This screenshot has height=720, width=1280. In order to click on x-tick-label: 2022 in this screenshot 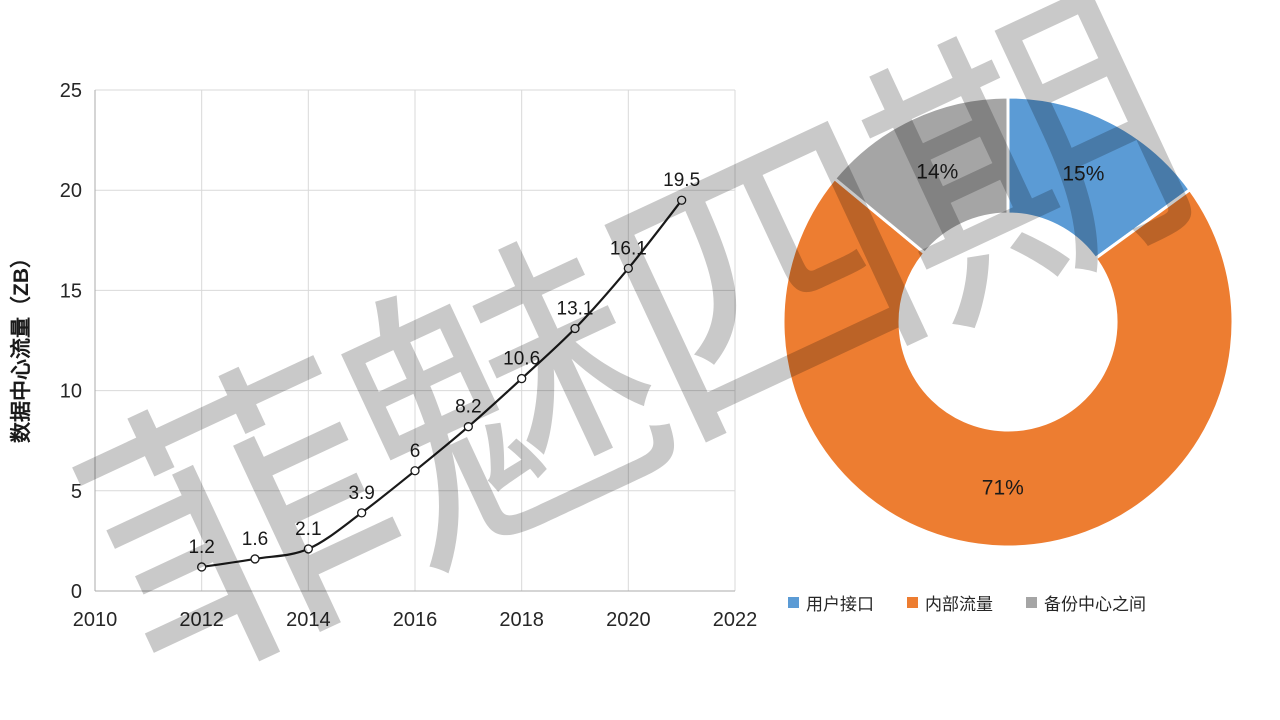, I will do `click(735, 620)`.